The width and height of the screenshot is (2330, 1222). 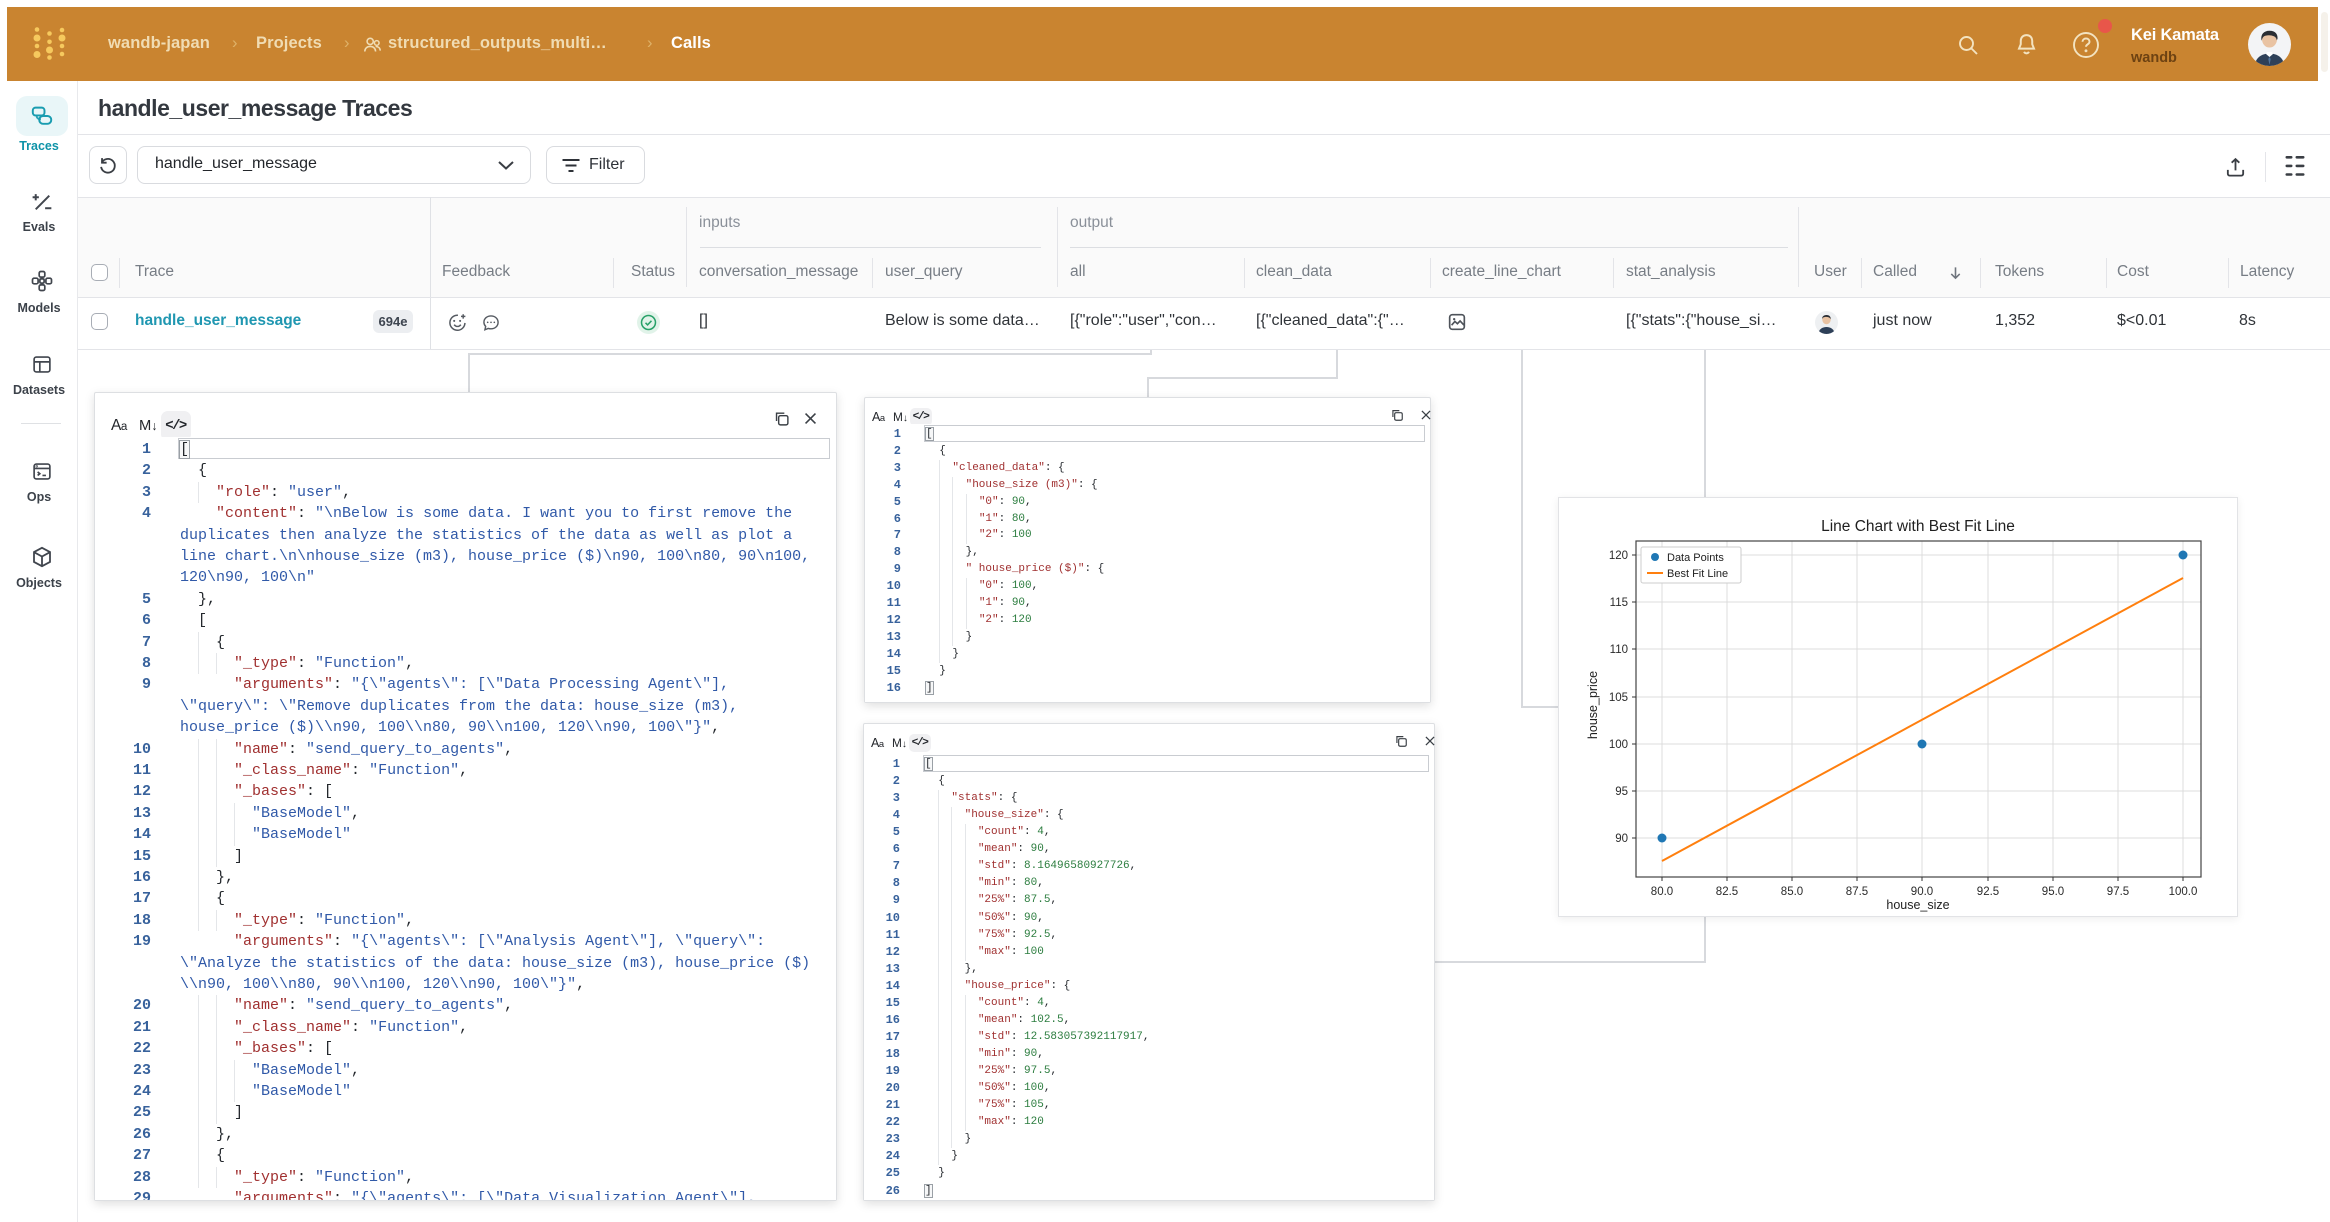 What do you see at coordinates (1727, 892) in the screenshot?
I see `svg-text: 82.5` at bounding box center [1727, 892].